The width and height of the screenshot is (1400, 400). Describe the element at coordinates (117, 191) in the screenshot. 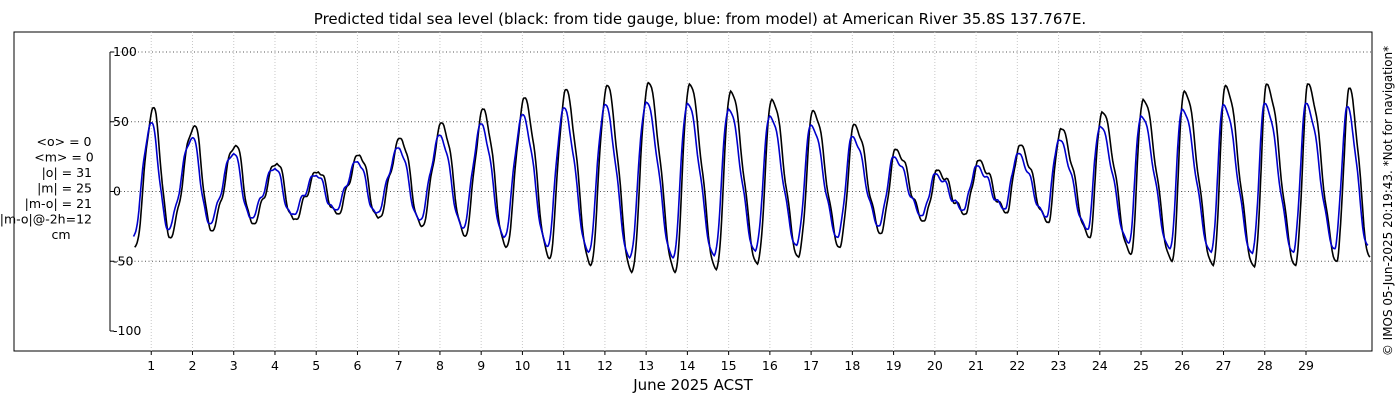

I see `y-tick-label: 0` at that location.